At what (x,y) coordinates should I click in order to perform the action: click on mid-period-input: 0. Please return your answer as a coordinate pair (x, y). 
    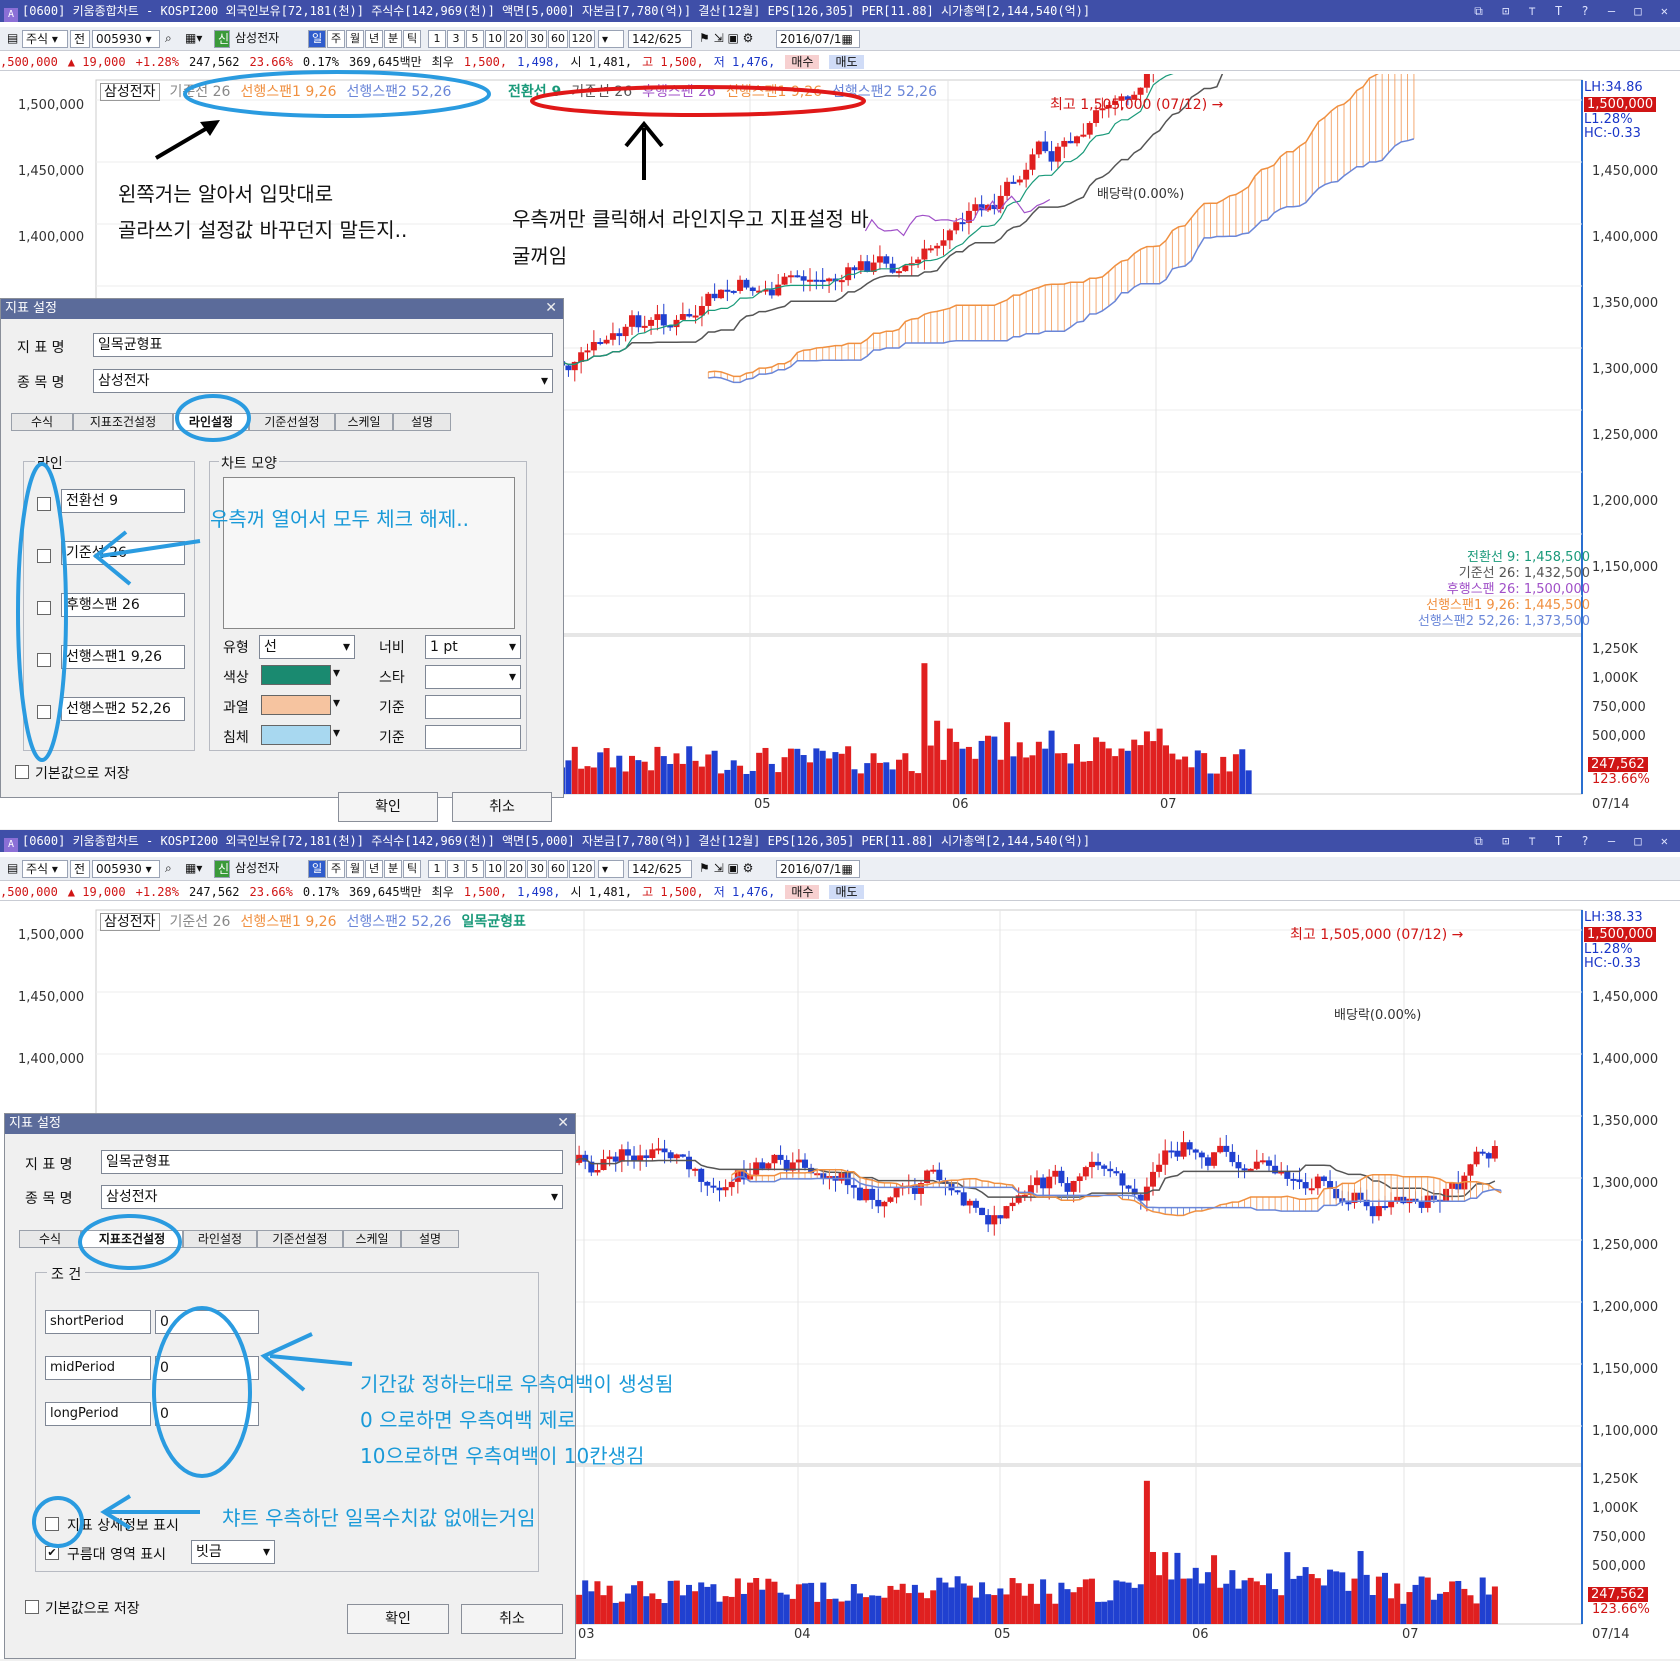
    Looking at the image, I should click on (207, 1368).